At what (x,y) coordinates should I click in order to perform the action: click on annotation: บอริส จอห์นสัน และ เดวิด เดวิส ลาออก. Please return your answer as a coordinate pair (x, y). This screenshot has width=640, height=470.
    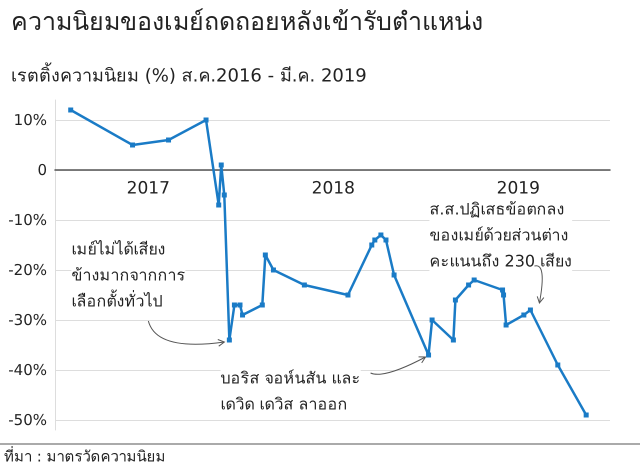
    Looking at the image, I should click on (290, 391).